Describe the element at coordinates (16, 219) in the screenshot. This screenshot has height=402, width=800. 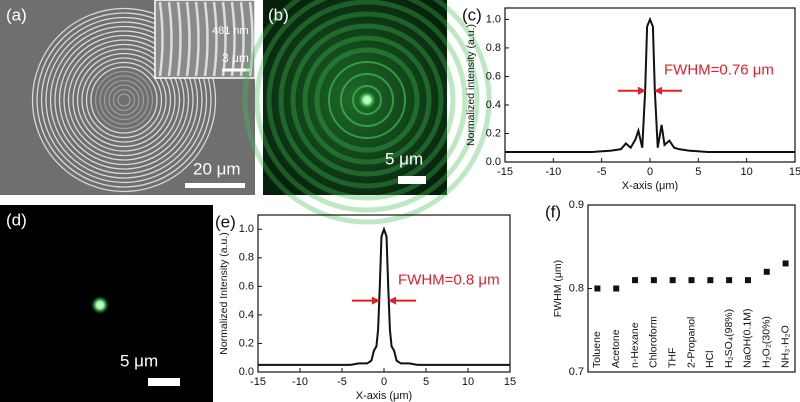
I see `panel-label: (d)` at that location.